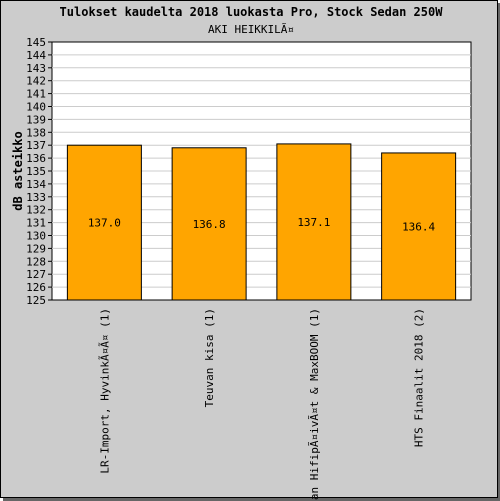 This screenshot has height=501, width=500. I want to click on bar-value-label: 137.0, so click(104, 223).